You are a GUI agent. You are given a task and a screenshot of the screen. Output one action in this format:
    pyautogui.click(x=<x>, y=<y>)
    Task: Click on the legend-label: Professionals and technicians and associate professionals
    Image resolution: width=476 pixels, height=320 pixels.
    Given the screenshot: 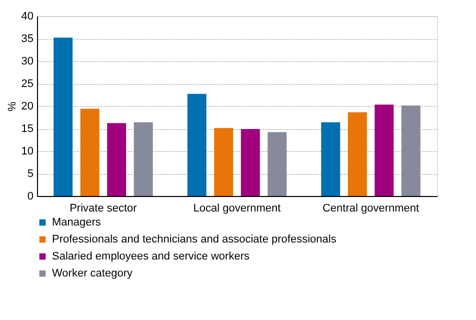 What is the action you would take?
    pyautogui.click(x=194, y=240)
    